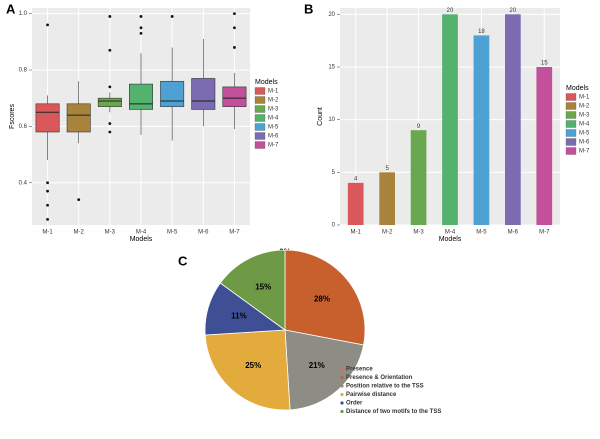  What do you see at coordinates (183, 260) in the screenshot?
I see `panel-label: C` at bounding box center [183, 260].